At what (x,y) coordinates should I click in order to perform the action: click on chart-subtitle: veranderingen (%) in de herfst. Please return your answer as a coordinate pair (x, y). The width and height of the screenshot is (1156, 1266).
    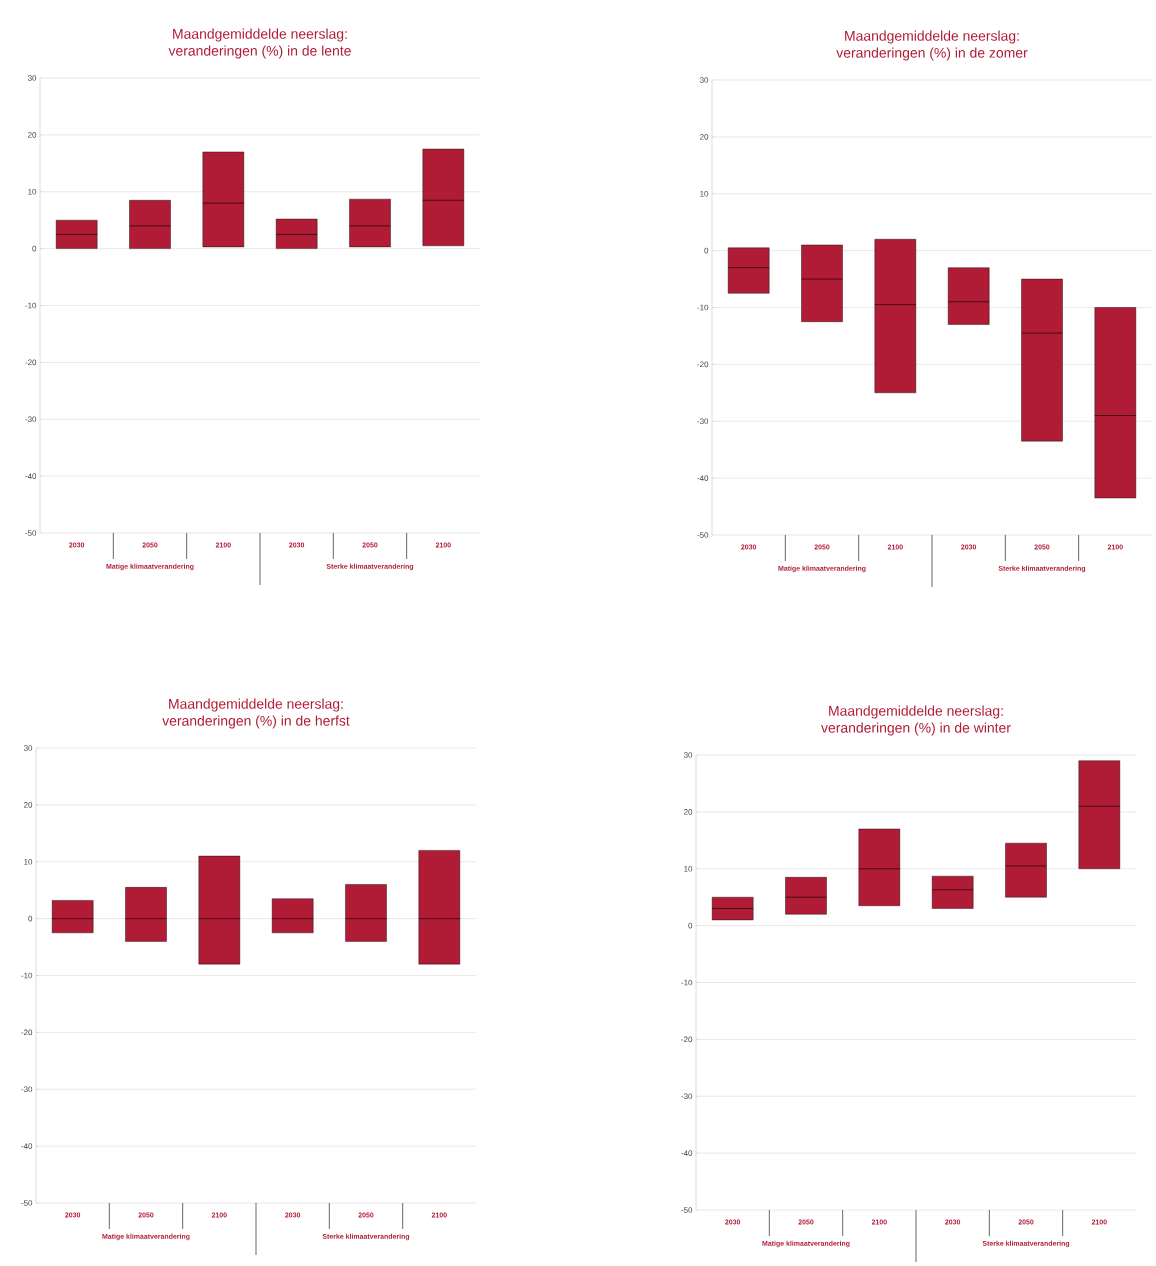
    Looking at the image, I should click on (256, 722).